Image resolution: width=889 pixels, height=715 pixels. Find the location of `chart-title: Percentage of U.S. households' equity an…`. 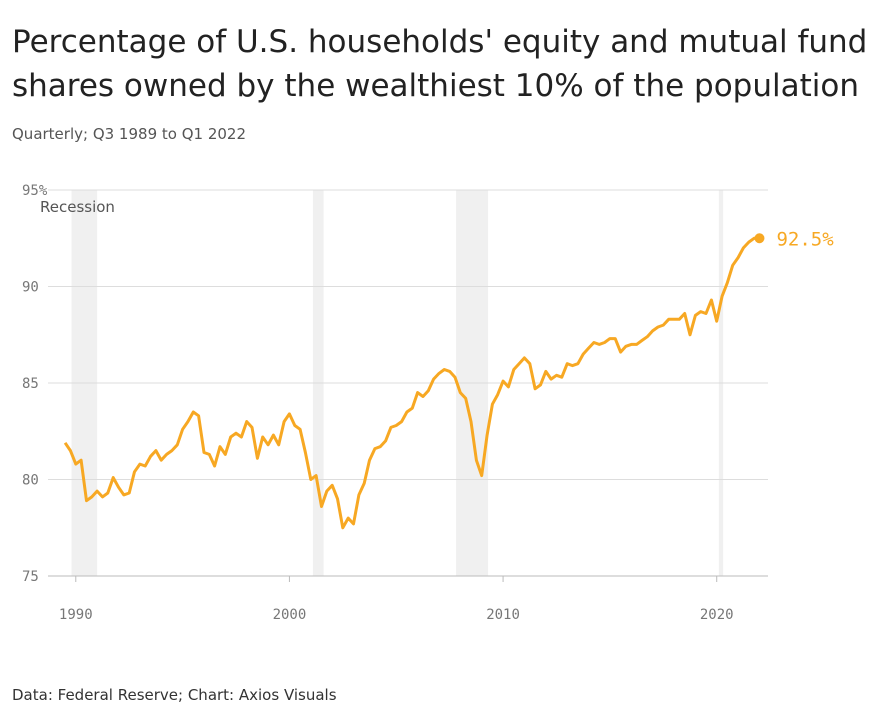

chart-title: Percentage of U.S. households' equity an… is located at coordinates (439, 42).